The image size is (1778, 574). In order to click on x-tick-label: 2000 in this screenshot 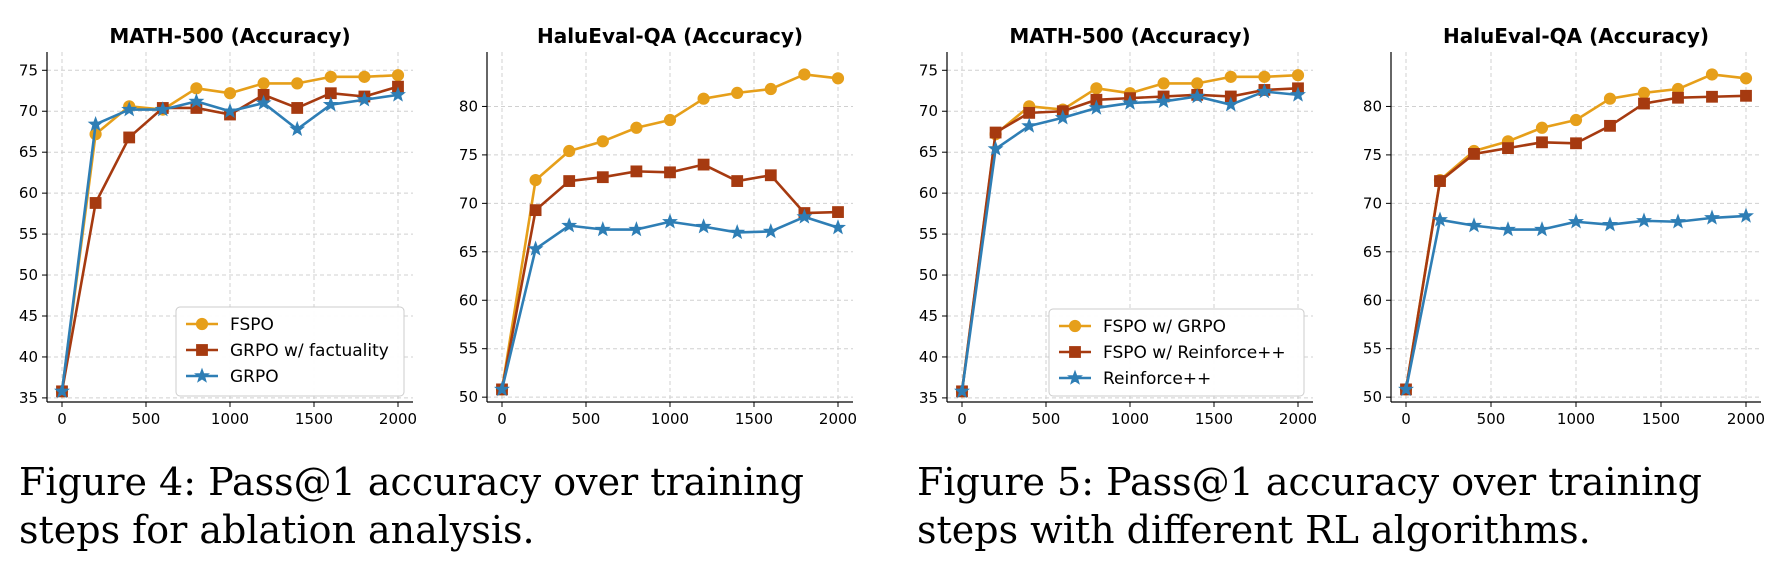, I will do `click(838, 419)`.